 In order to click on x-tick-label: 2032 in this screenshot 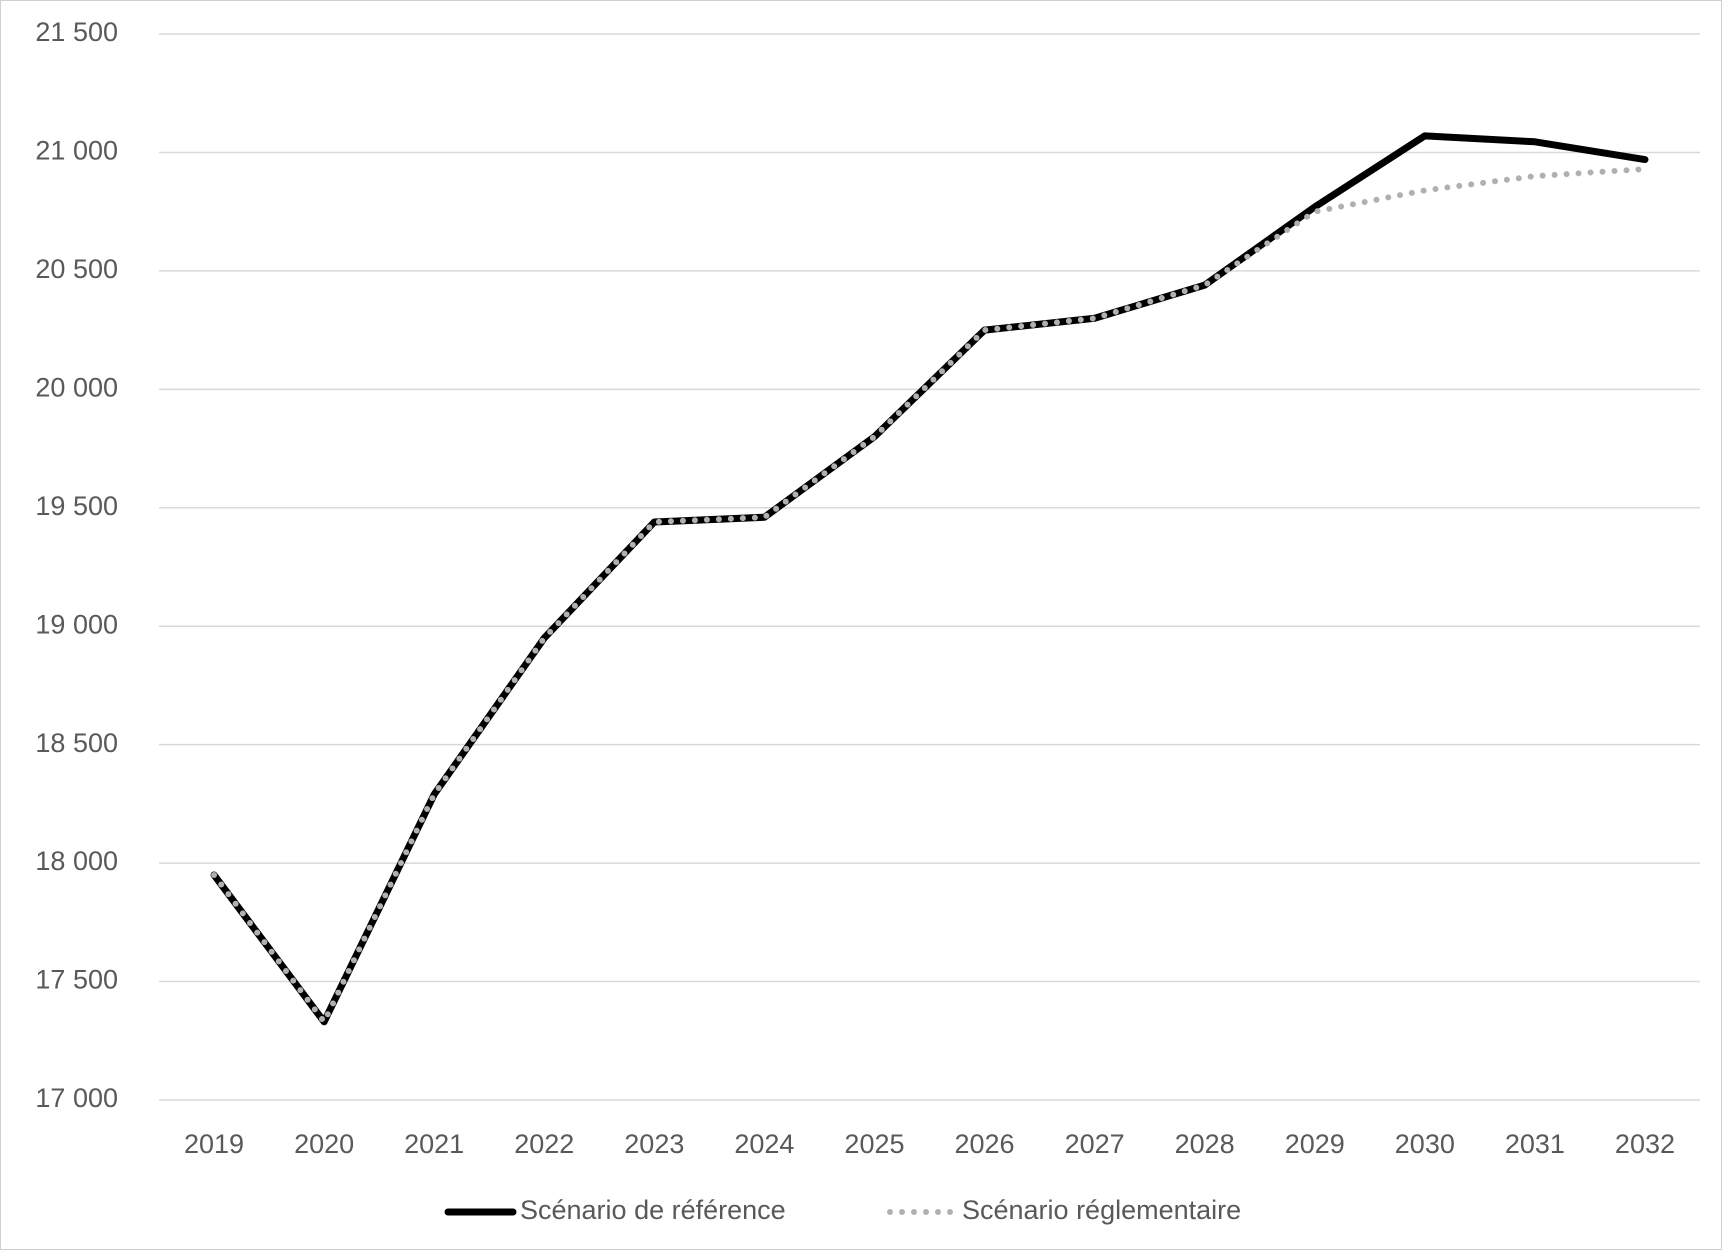, I will do `click(1645, 1144)`.